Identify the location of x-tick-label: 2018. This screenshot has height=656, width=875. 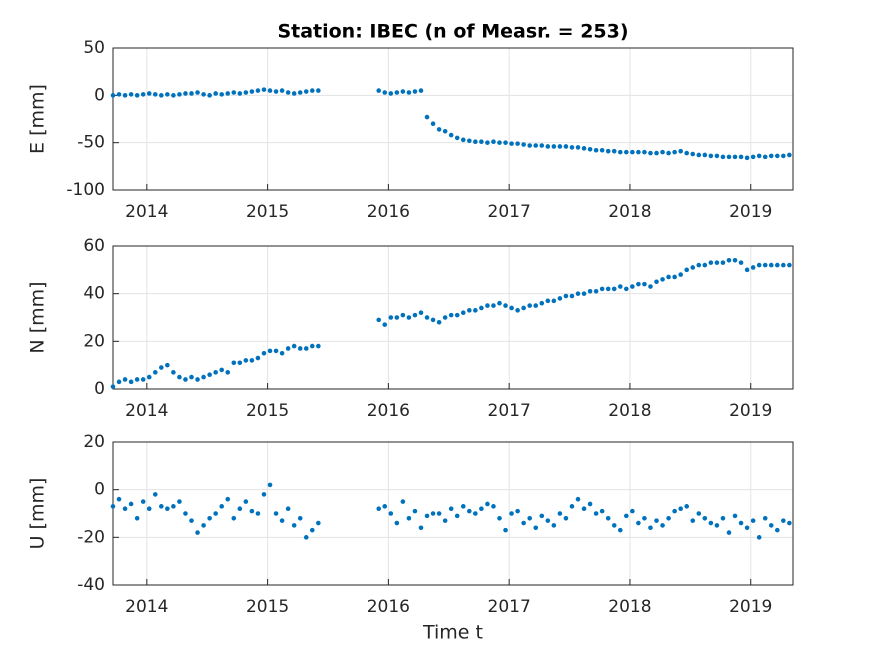
(629, 411).